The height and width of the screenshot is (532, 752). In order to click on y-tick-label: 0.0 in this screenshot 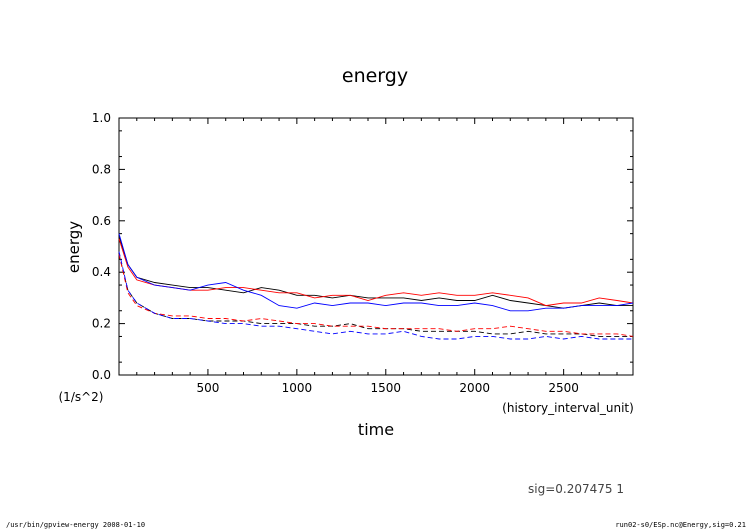, I will do `click(101, 375)`.